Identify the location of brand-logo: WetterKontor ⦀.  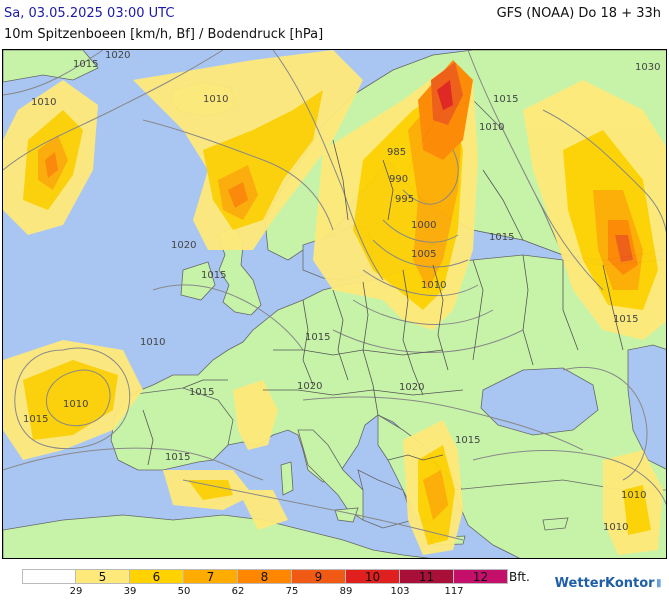
(608, 583).